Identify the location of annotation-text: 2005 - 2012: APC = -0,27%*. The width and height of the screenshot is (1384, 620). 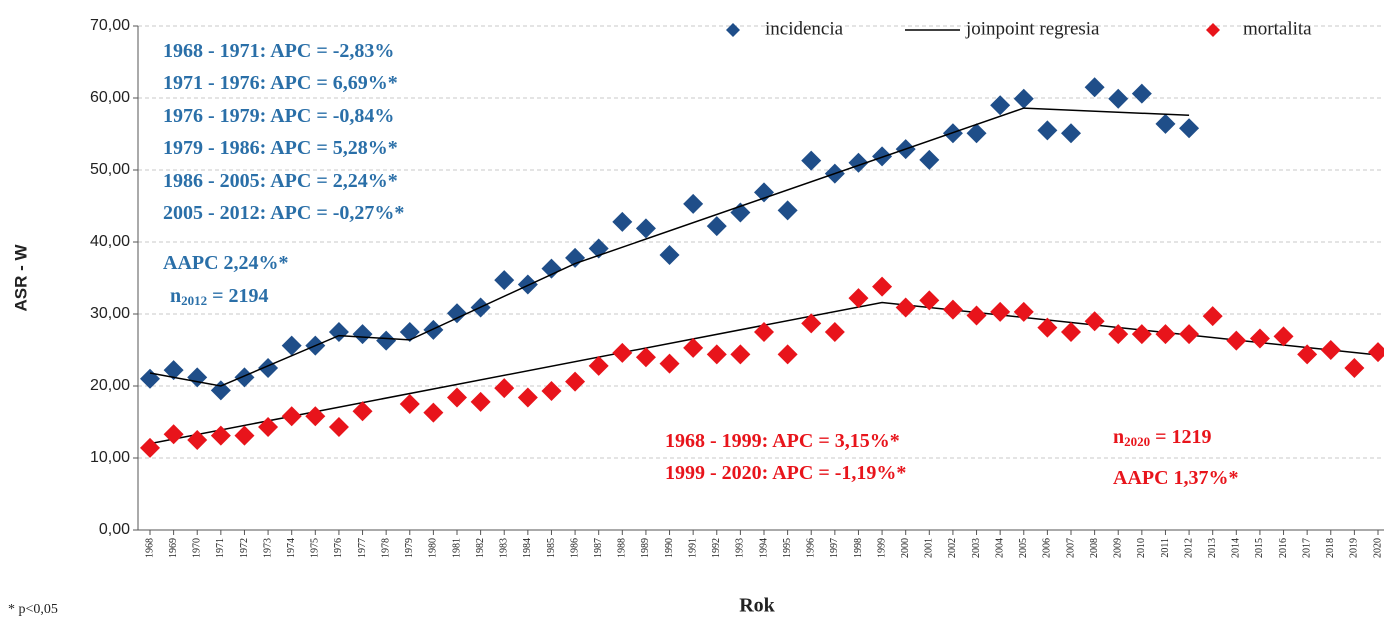
(283, 213).